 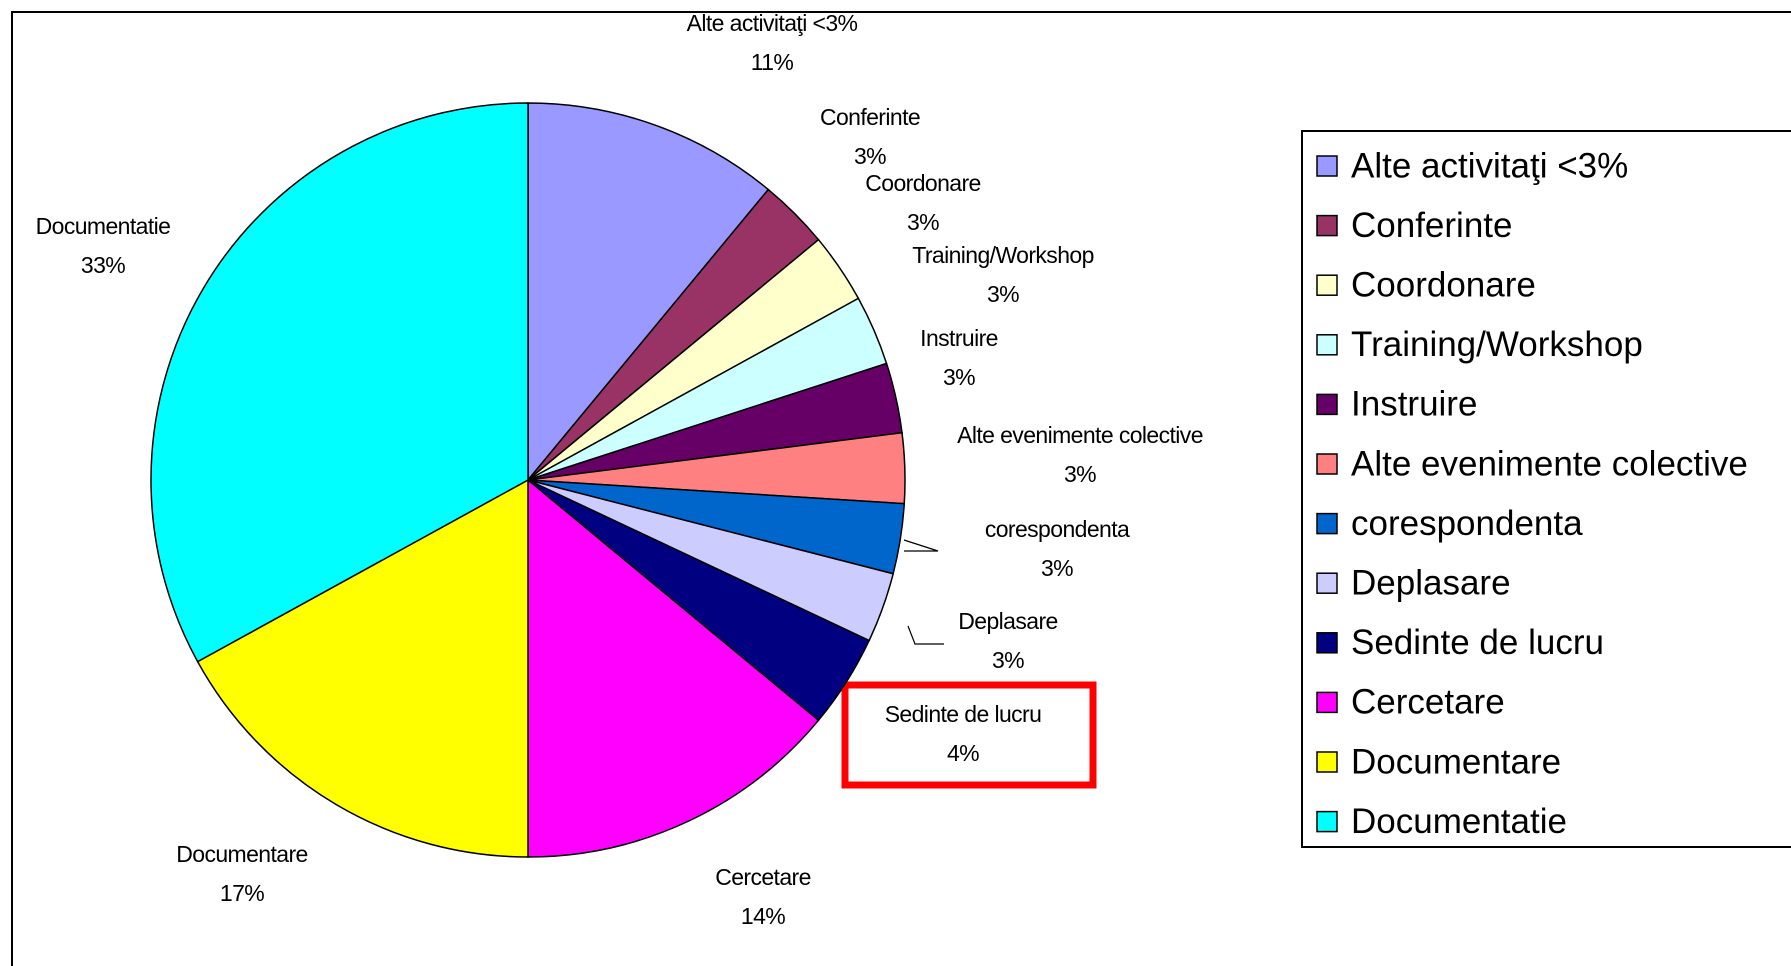 What do you see at coordinates (772, 62) in the screenshot?
I see `slice-value-label: 11%` at bounding box center [772, 62].